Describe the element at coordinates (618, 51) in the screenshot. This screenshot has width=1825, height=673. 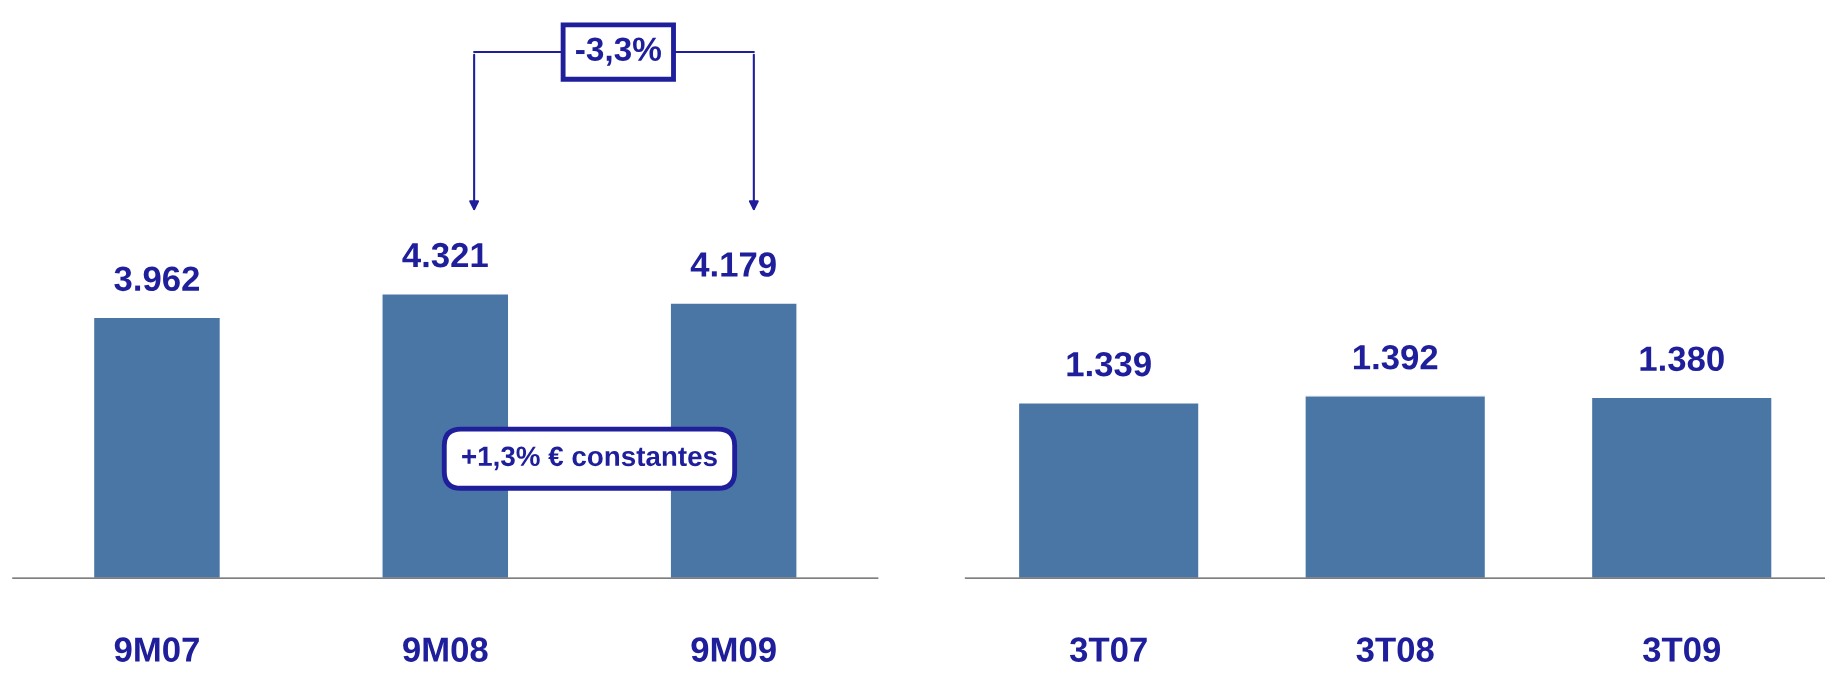
I see `text: -3,3%` at that location.